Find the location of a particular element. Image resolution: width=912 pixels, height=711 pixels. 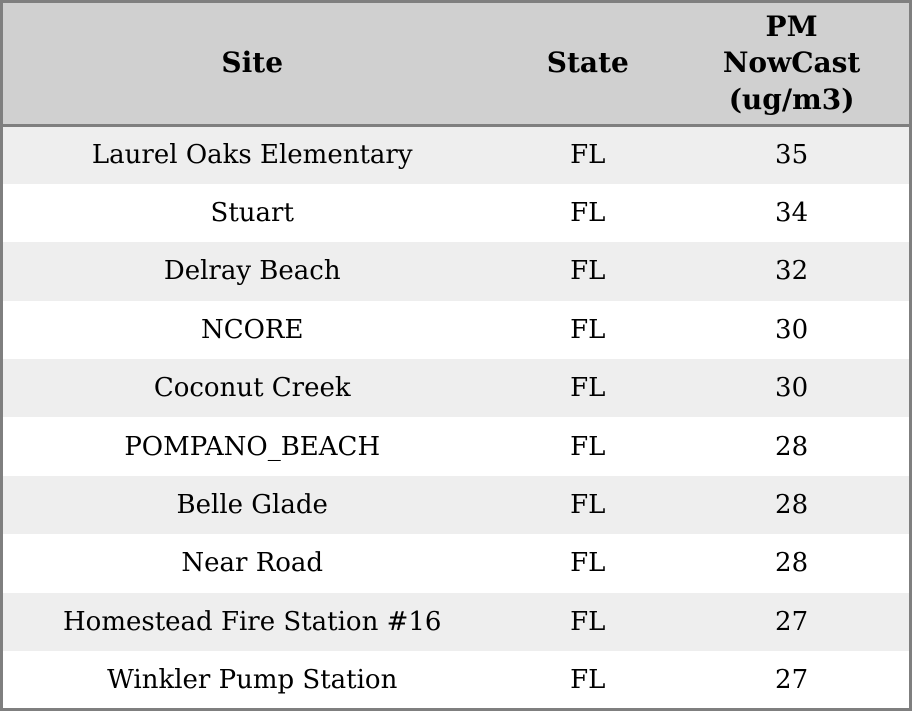

col-header-site: Site is located at coordinates (251, 64).